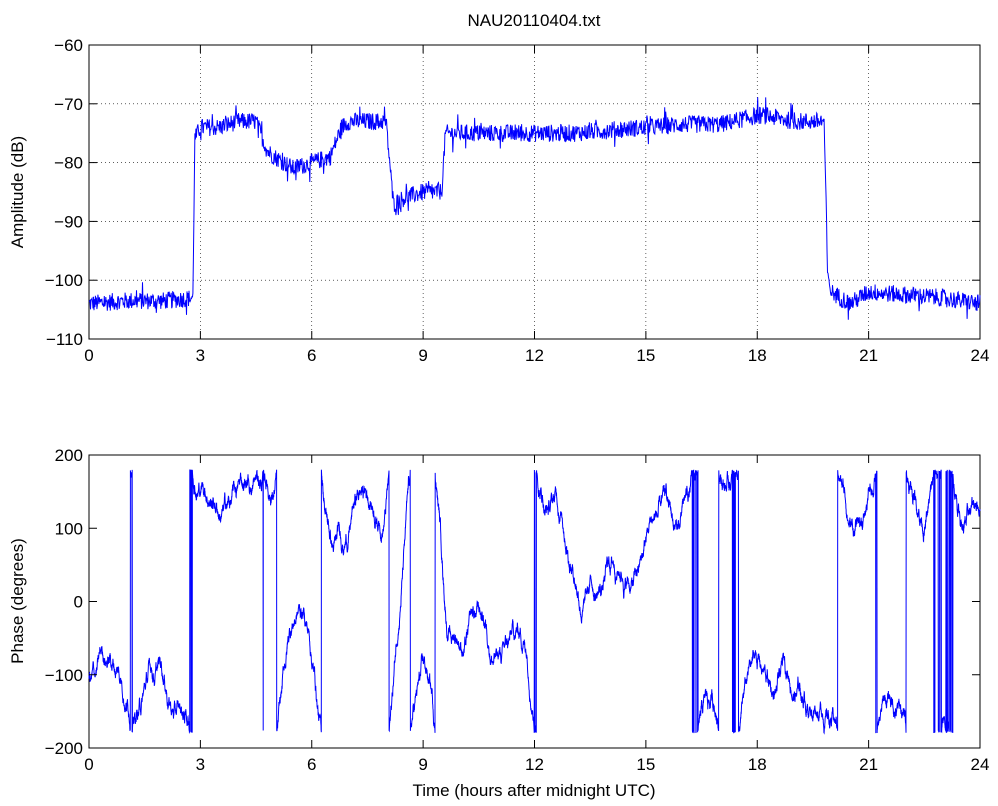  What do you see at coordinates (68, 45) in the screenshot?
I see `y-tick-label: −60` at bounding box center [68, 45].